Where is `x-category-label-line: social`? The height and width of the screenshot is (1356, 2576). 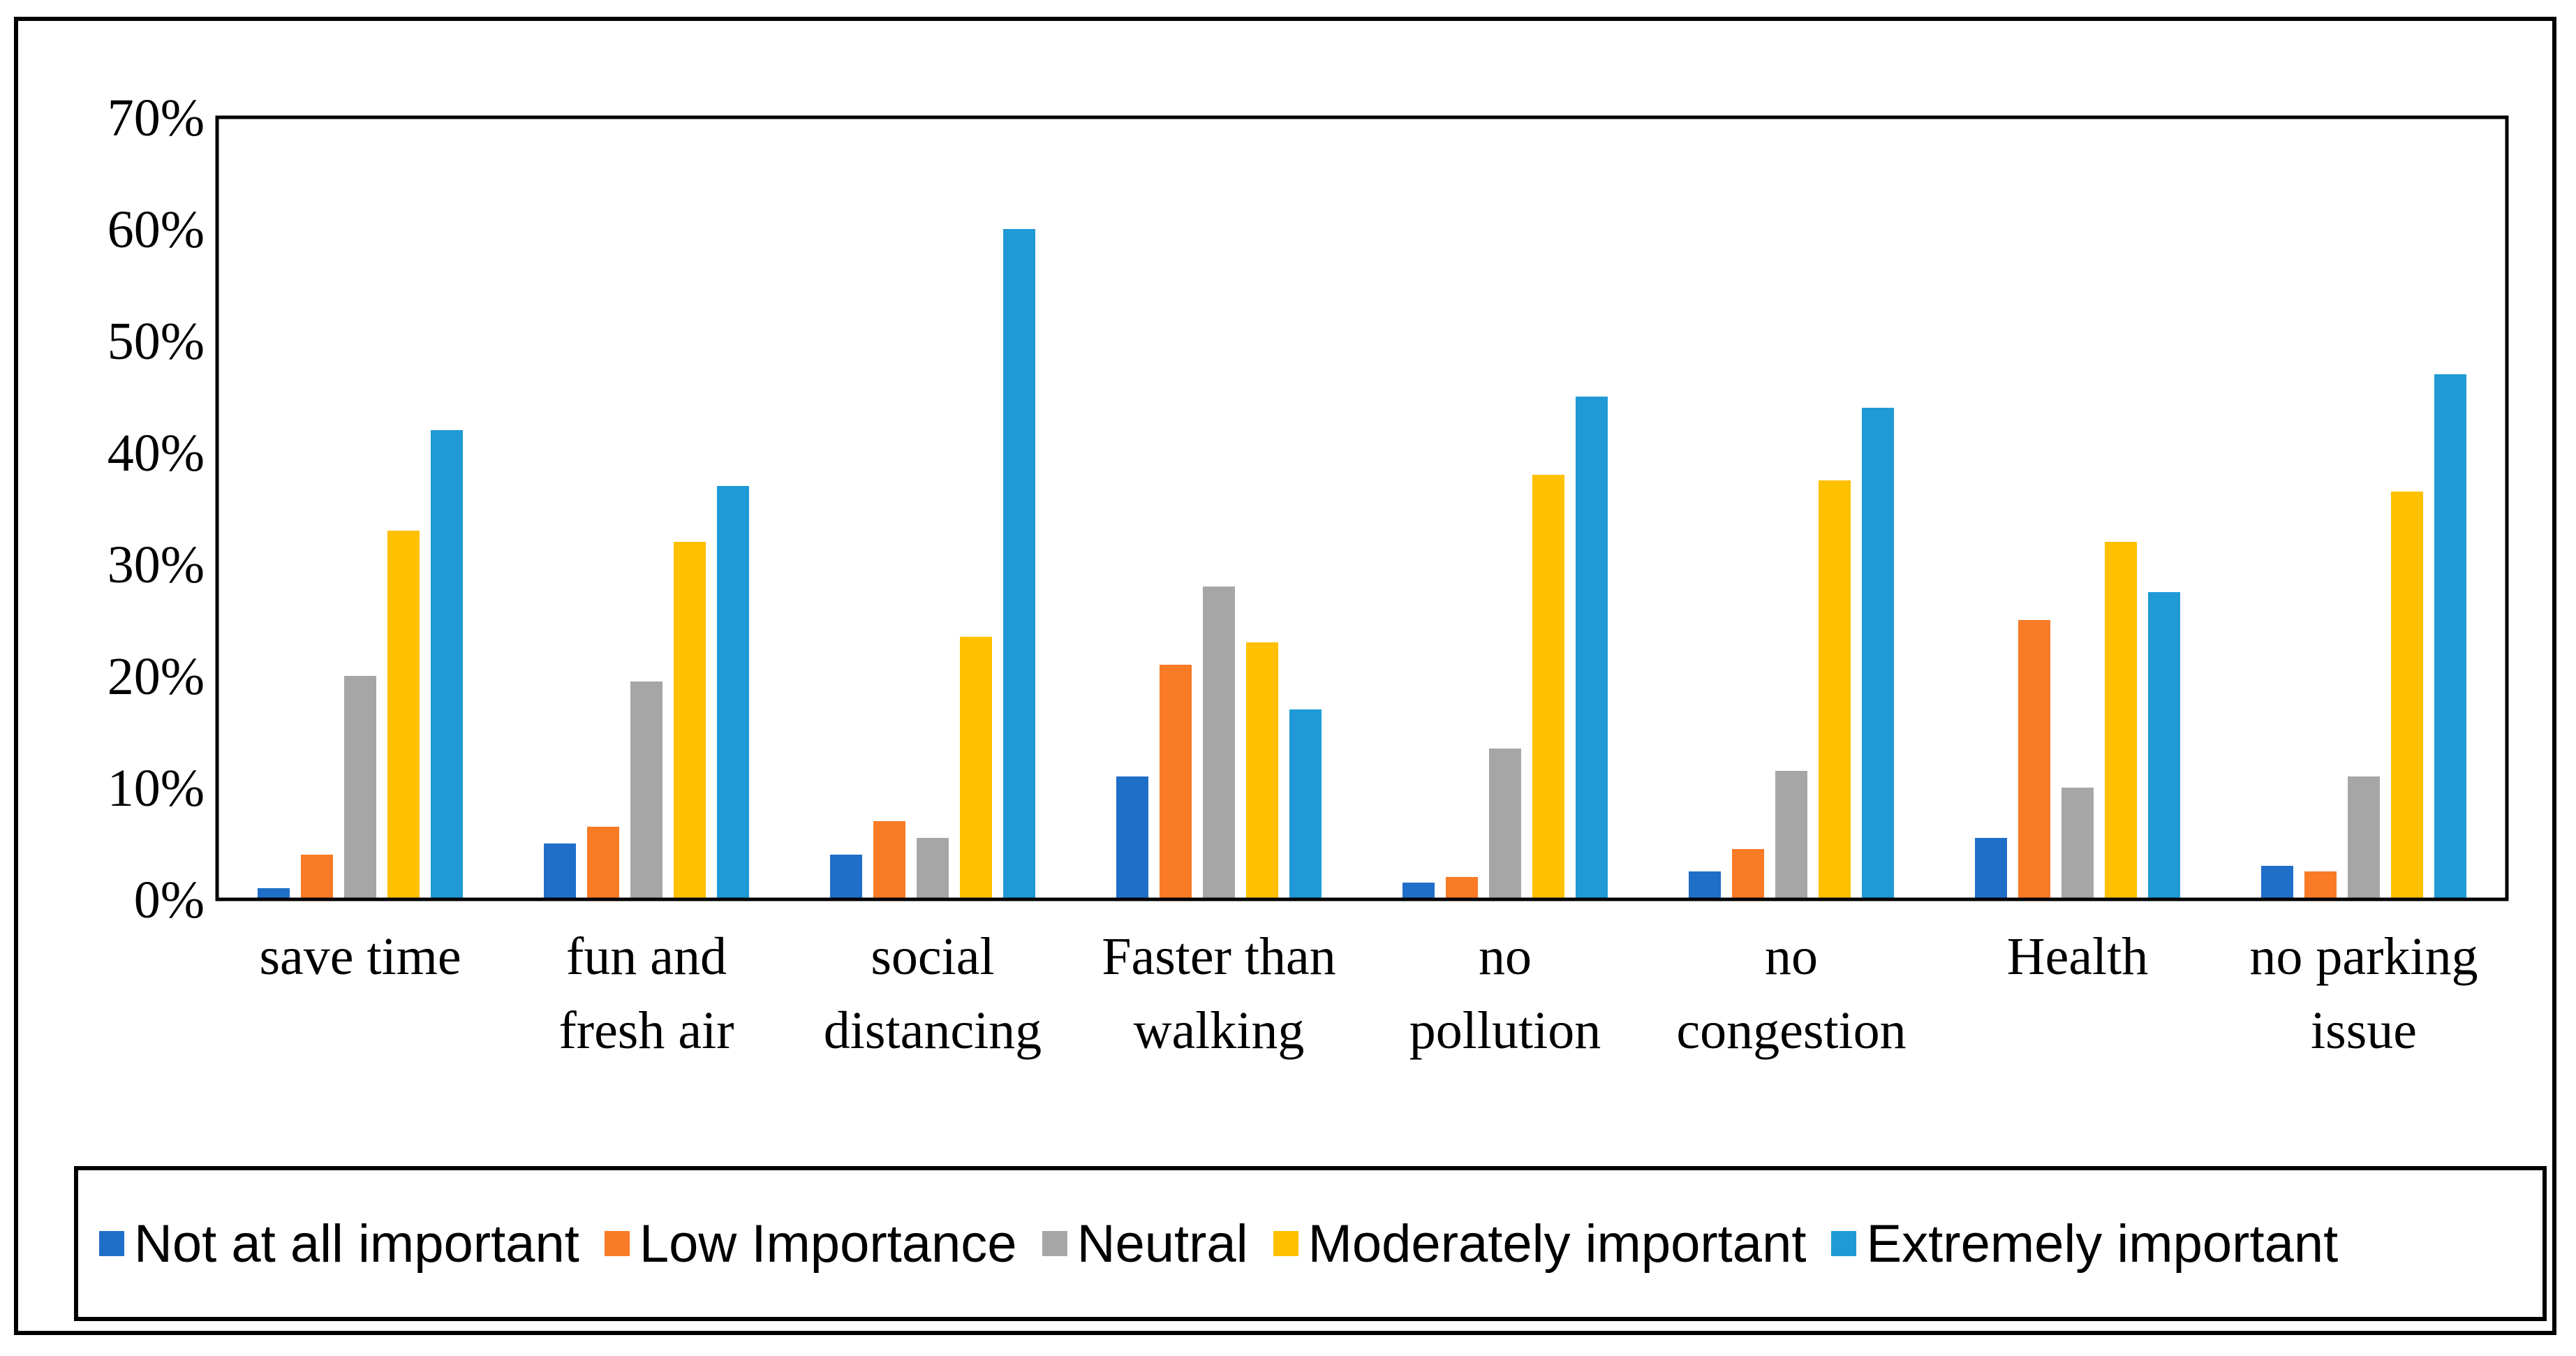 x-category-label-line: social is located at coordinates (932, 957).